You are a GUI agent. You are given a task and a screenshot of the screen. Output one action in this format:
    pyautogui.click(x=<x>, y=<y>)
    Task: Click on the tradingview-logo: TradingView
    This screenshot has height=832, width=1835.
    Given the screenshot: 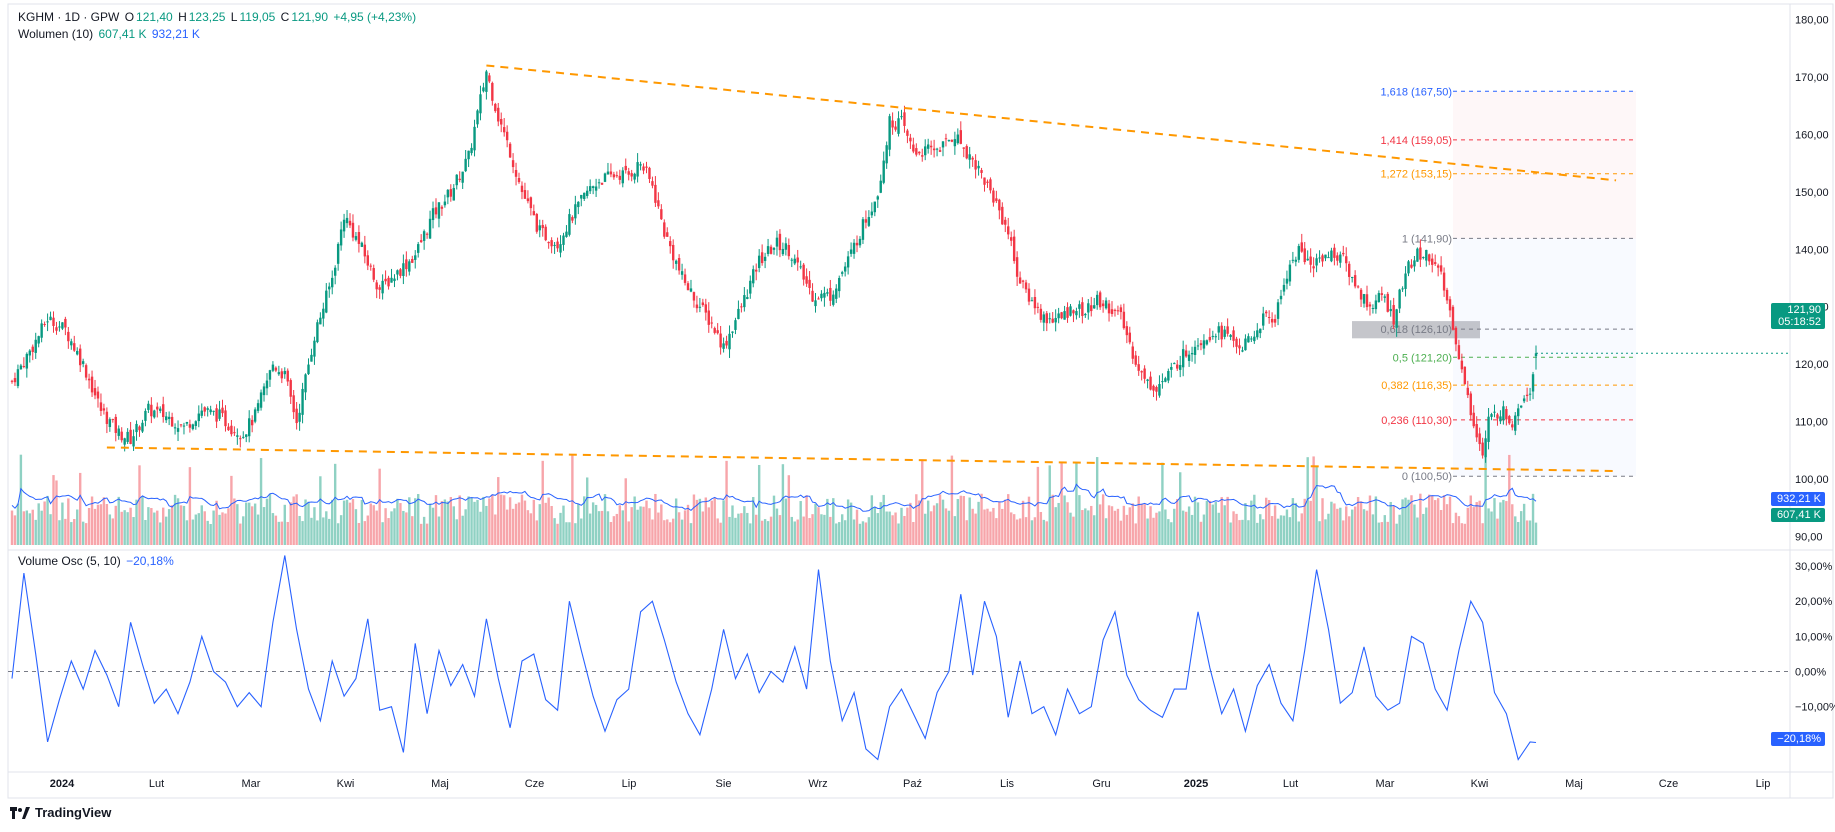 What is the action you would take?
    pyautogui.click(x=60, y=812)
    